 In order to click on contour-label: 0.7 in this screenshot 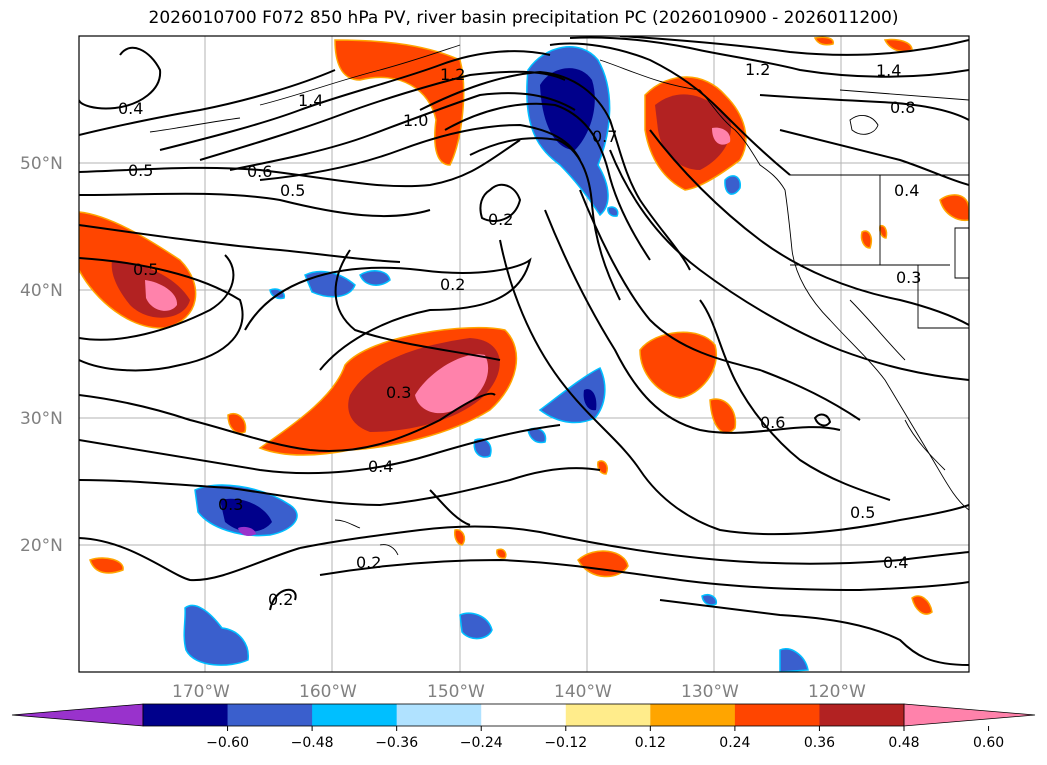, I will do `click(604, 136)`.